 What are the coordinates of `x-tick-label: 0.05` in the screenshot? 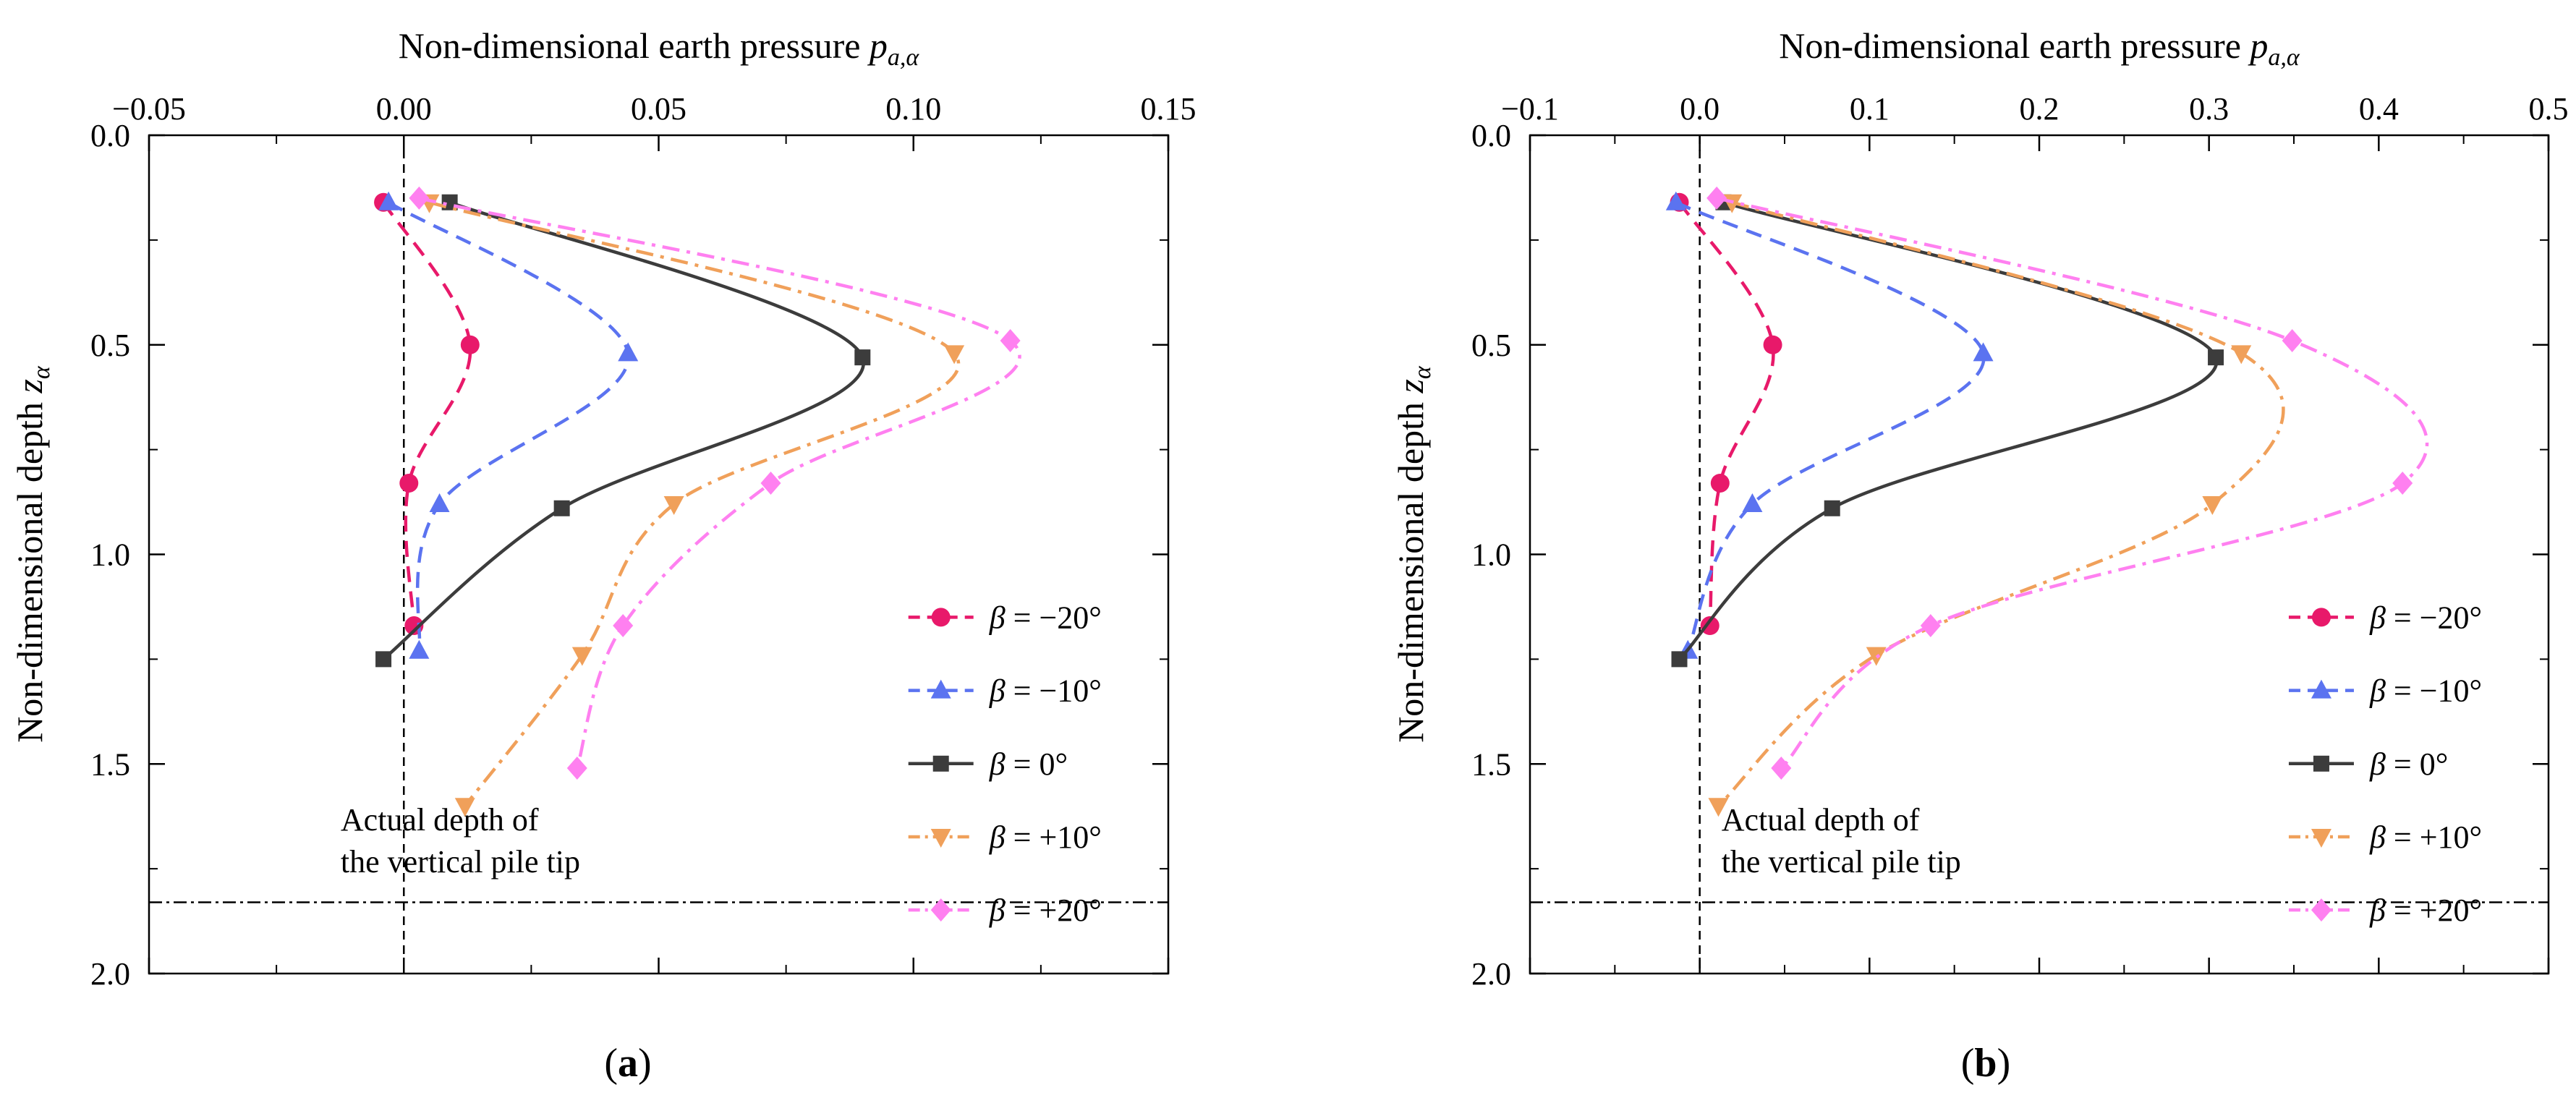 It's located at (658, 109).